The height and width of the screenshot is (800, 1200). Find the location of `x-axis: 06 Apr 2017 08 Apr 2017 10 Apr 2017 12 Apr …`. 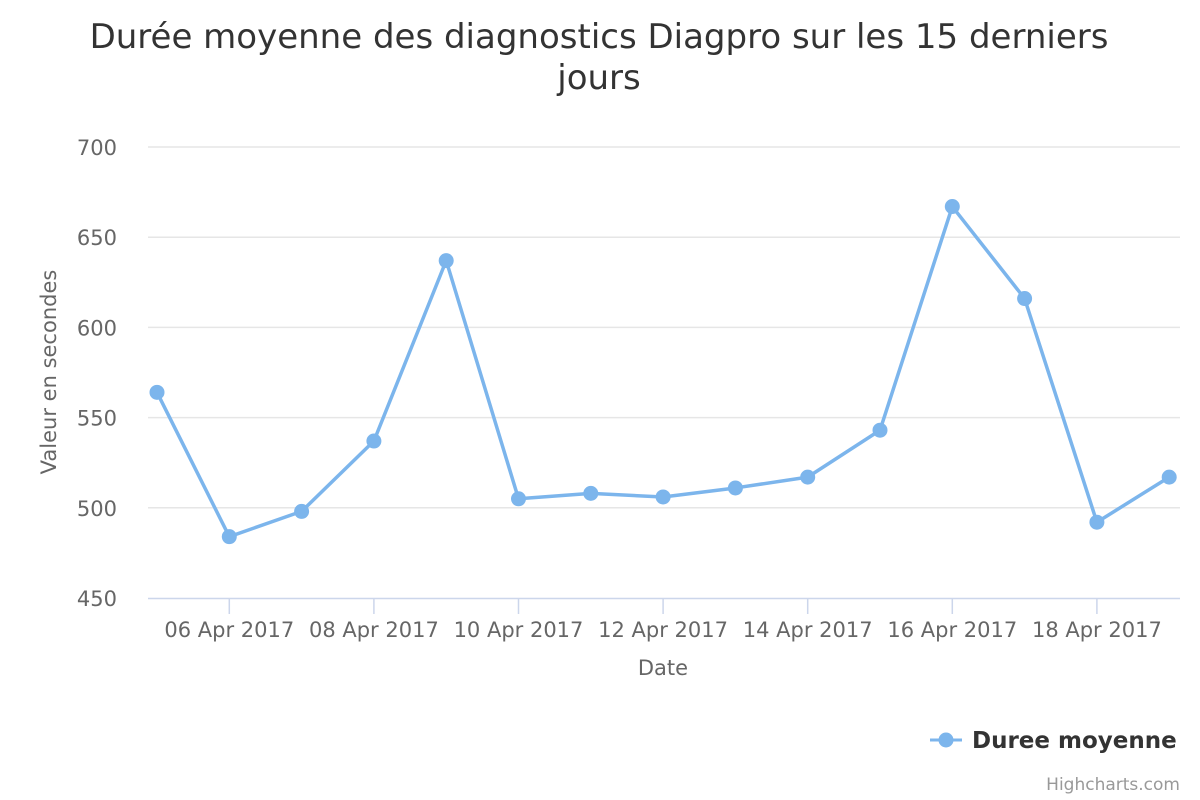

x-axis: 06 Apr 2017 08 Apr 2017 10 Apr 2017 12 Apr … is located at coordinates (664, 619).